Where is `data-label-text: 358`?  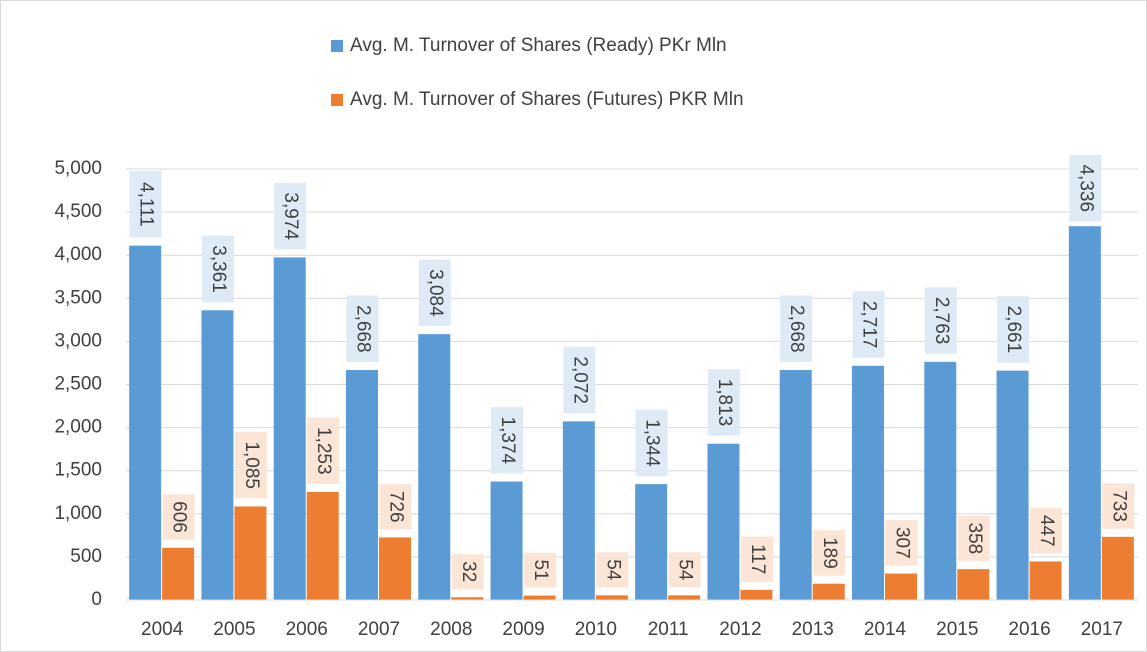
data-label-text: 358 is located at coordinates (974, 539).